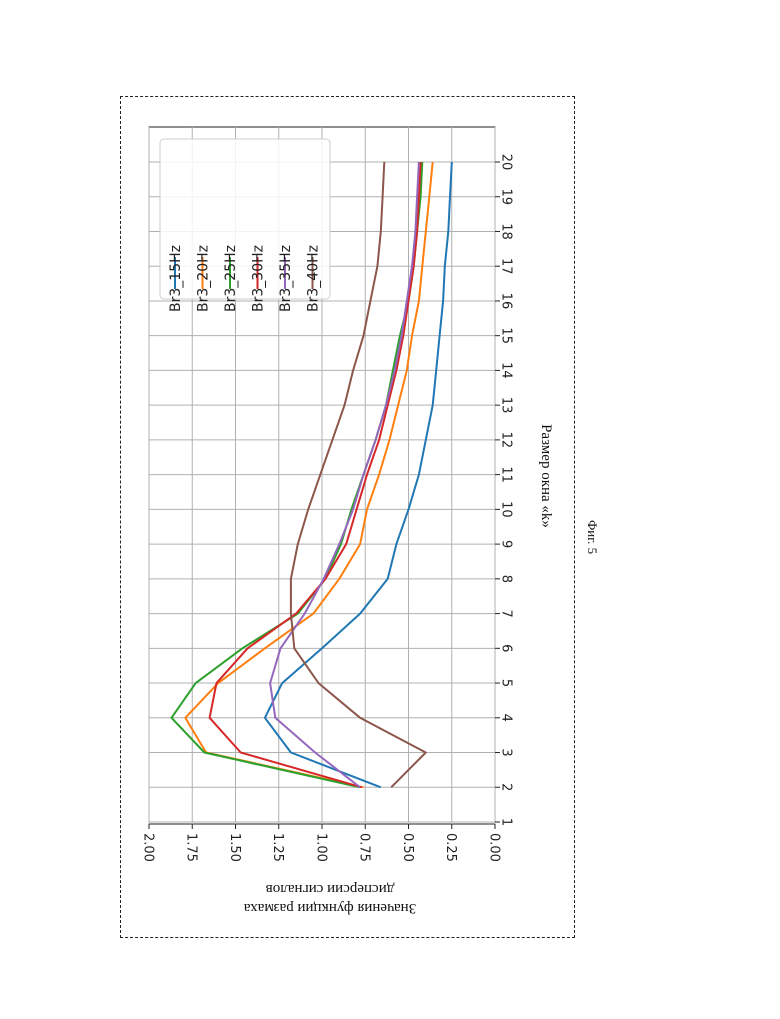 Image resolution: width=780 pixels, height=1019 pixels. Describe the element at coordinates (329, 908) in the screenshot. I see `y-axis-label-line1: Значения функции размаха` at that location.